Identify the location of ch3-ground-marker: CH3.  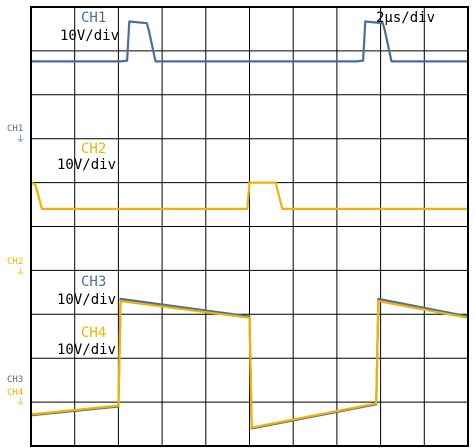
(15, 380).